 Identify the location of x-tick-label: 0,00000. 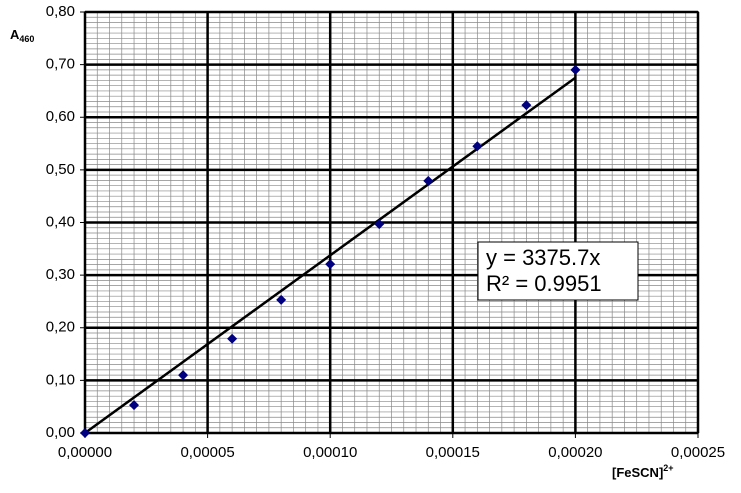
(85, 452).